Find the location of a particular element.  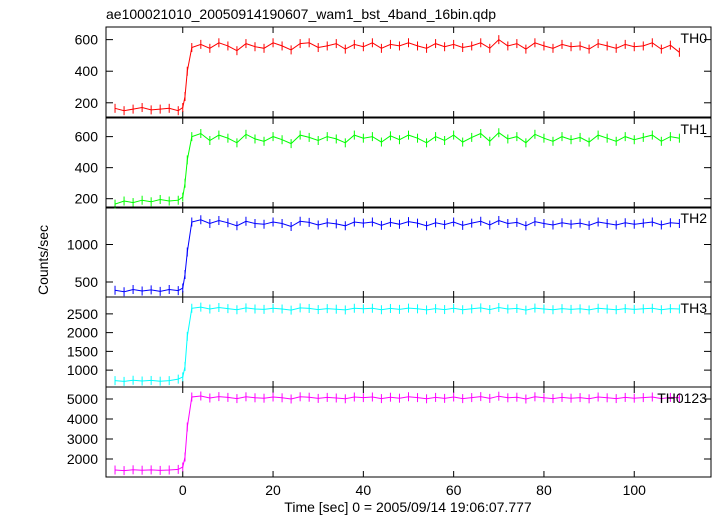

y-tick-label-th3-0: 1000 is located at coordinates (82, 370).